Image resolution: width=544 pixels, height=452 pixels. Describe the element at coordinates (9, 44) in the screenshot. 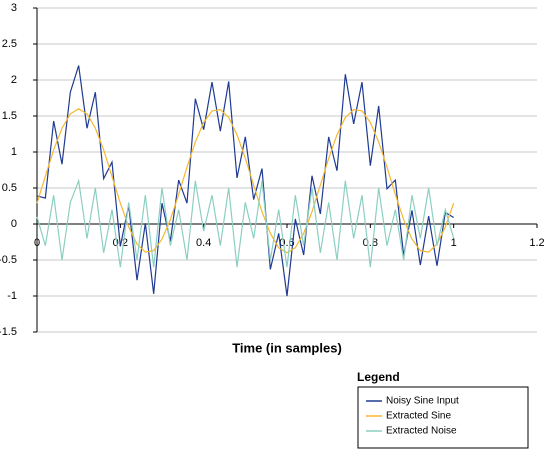

I see `y-tick-label: 2.5` at that location.